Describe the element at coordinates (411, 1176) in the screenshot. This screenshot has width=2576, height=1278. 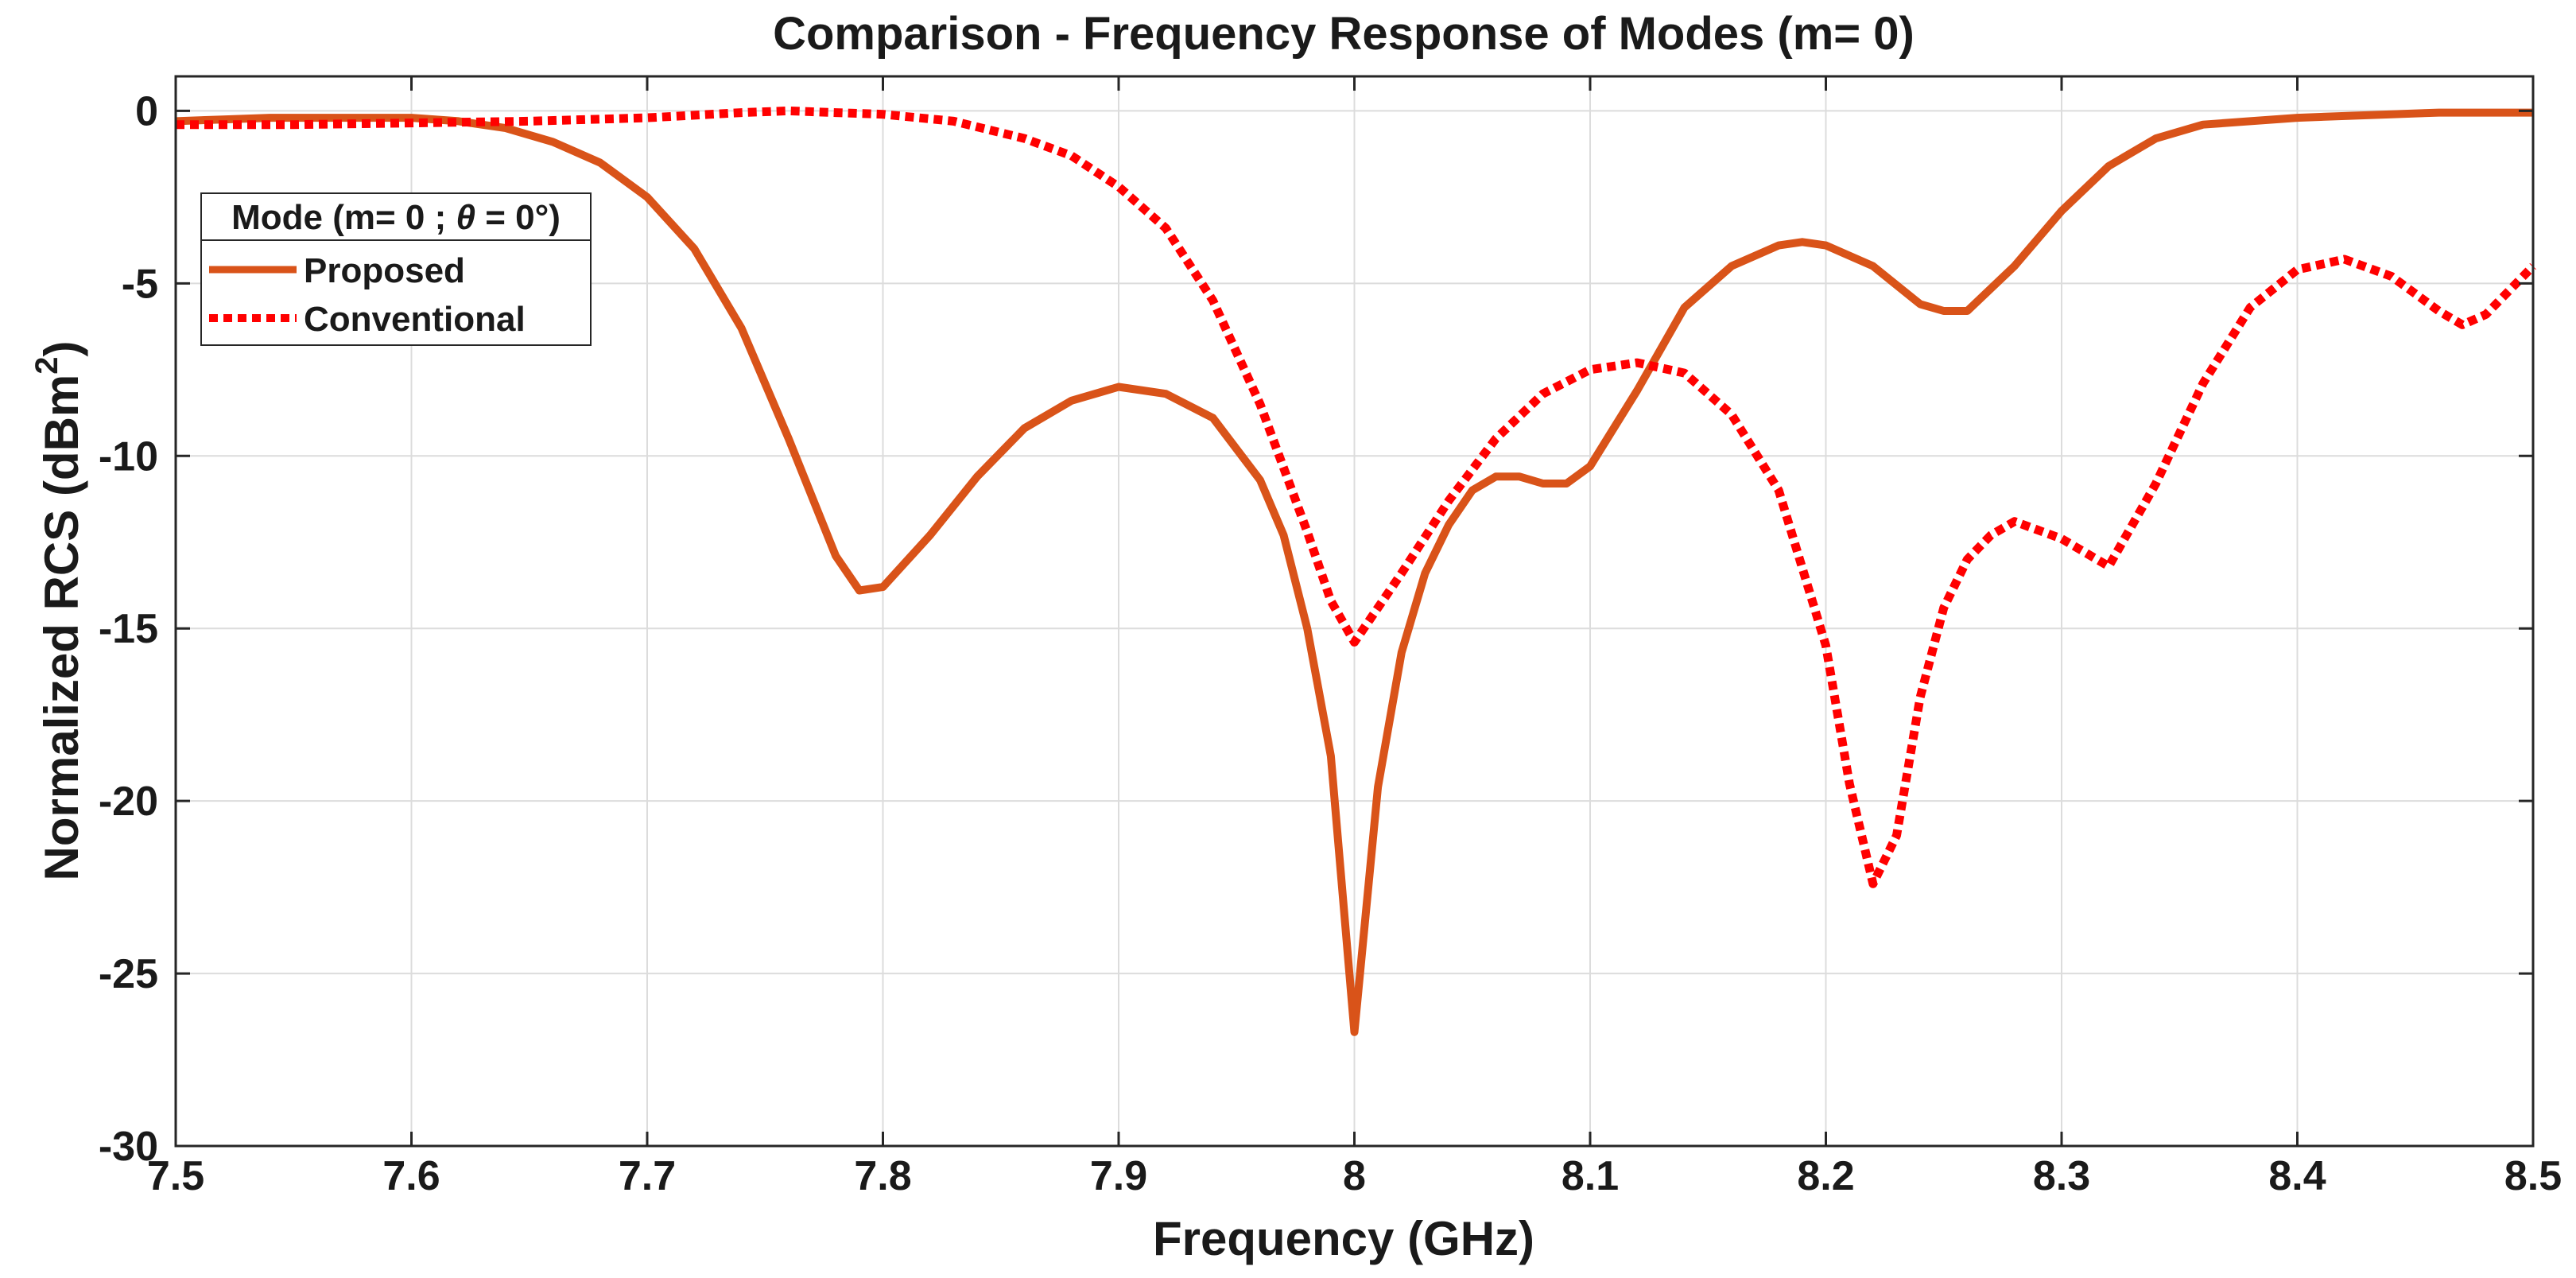
I see `x-tick-label: 7.6` at that location.